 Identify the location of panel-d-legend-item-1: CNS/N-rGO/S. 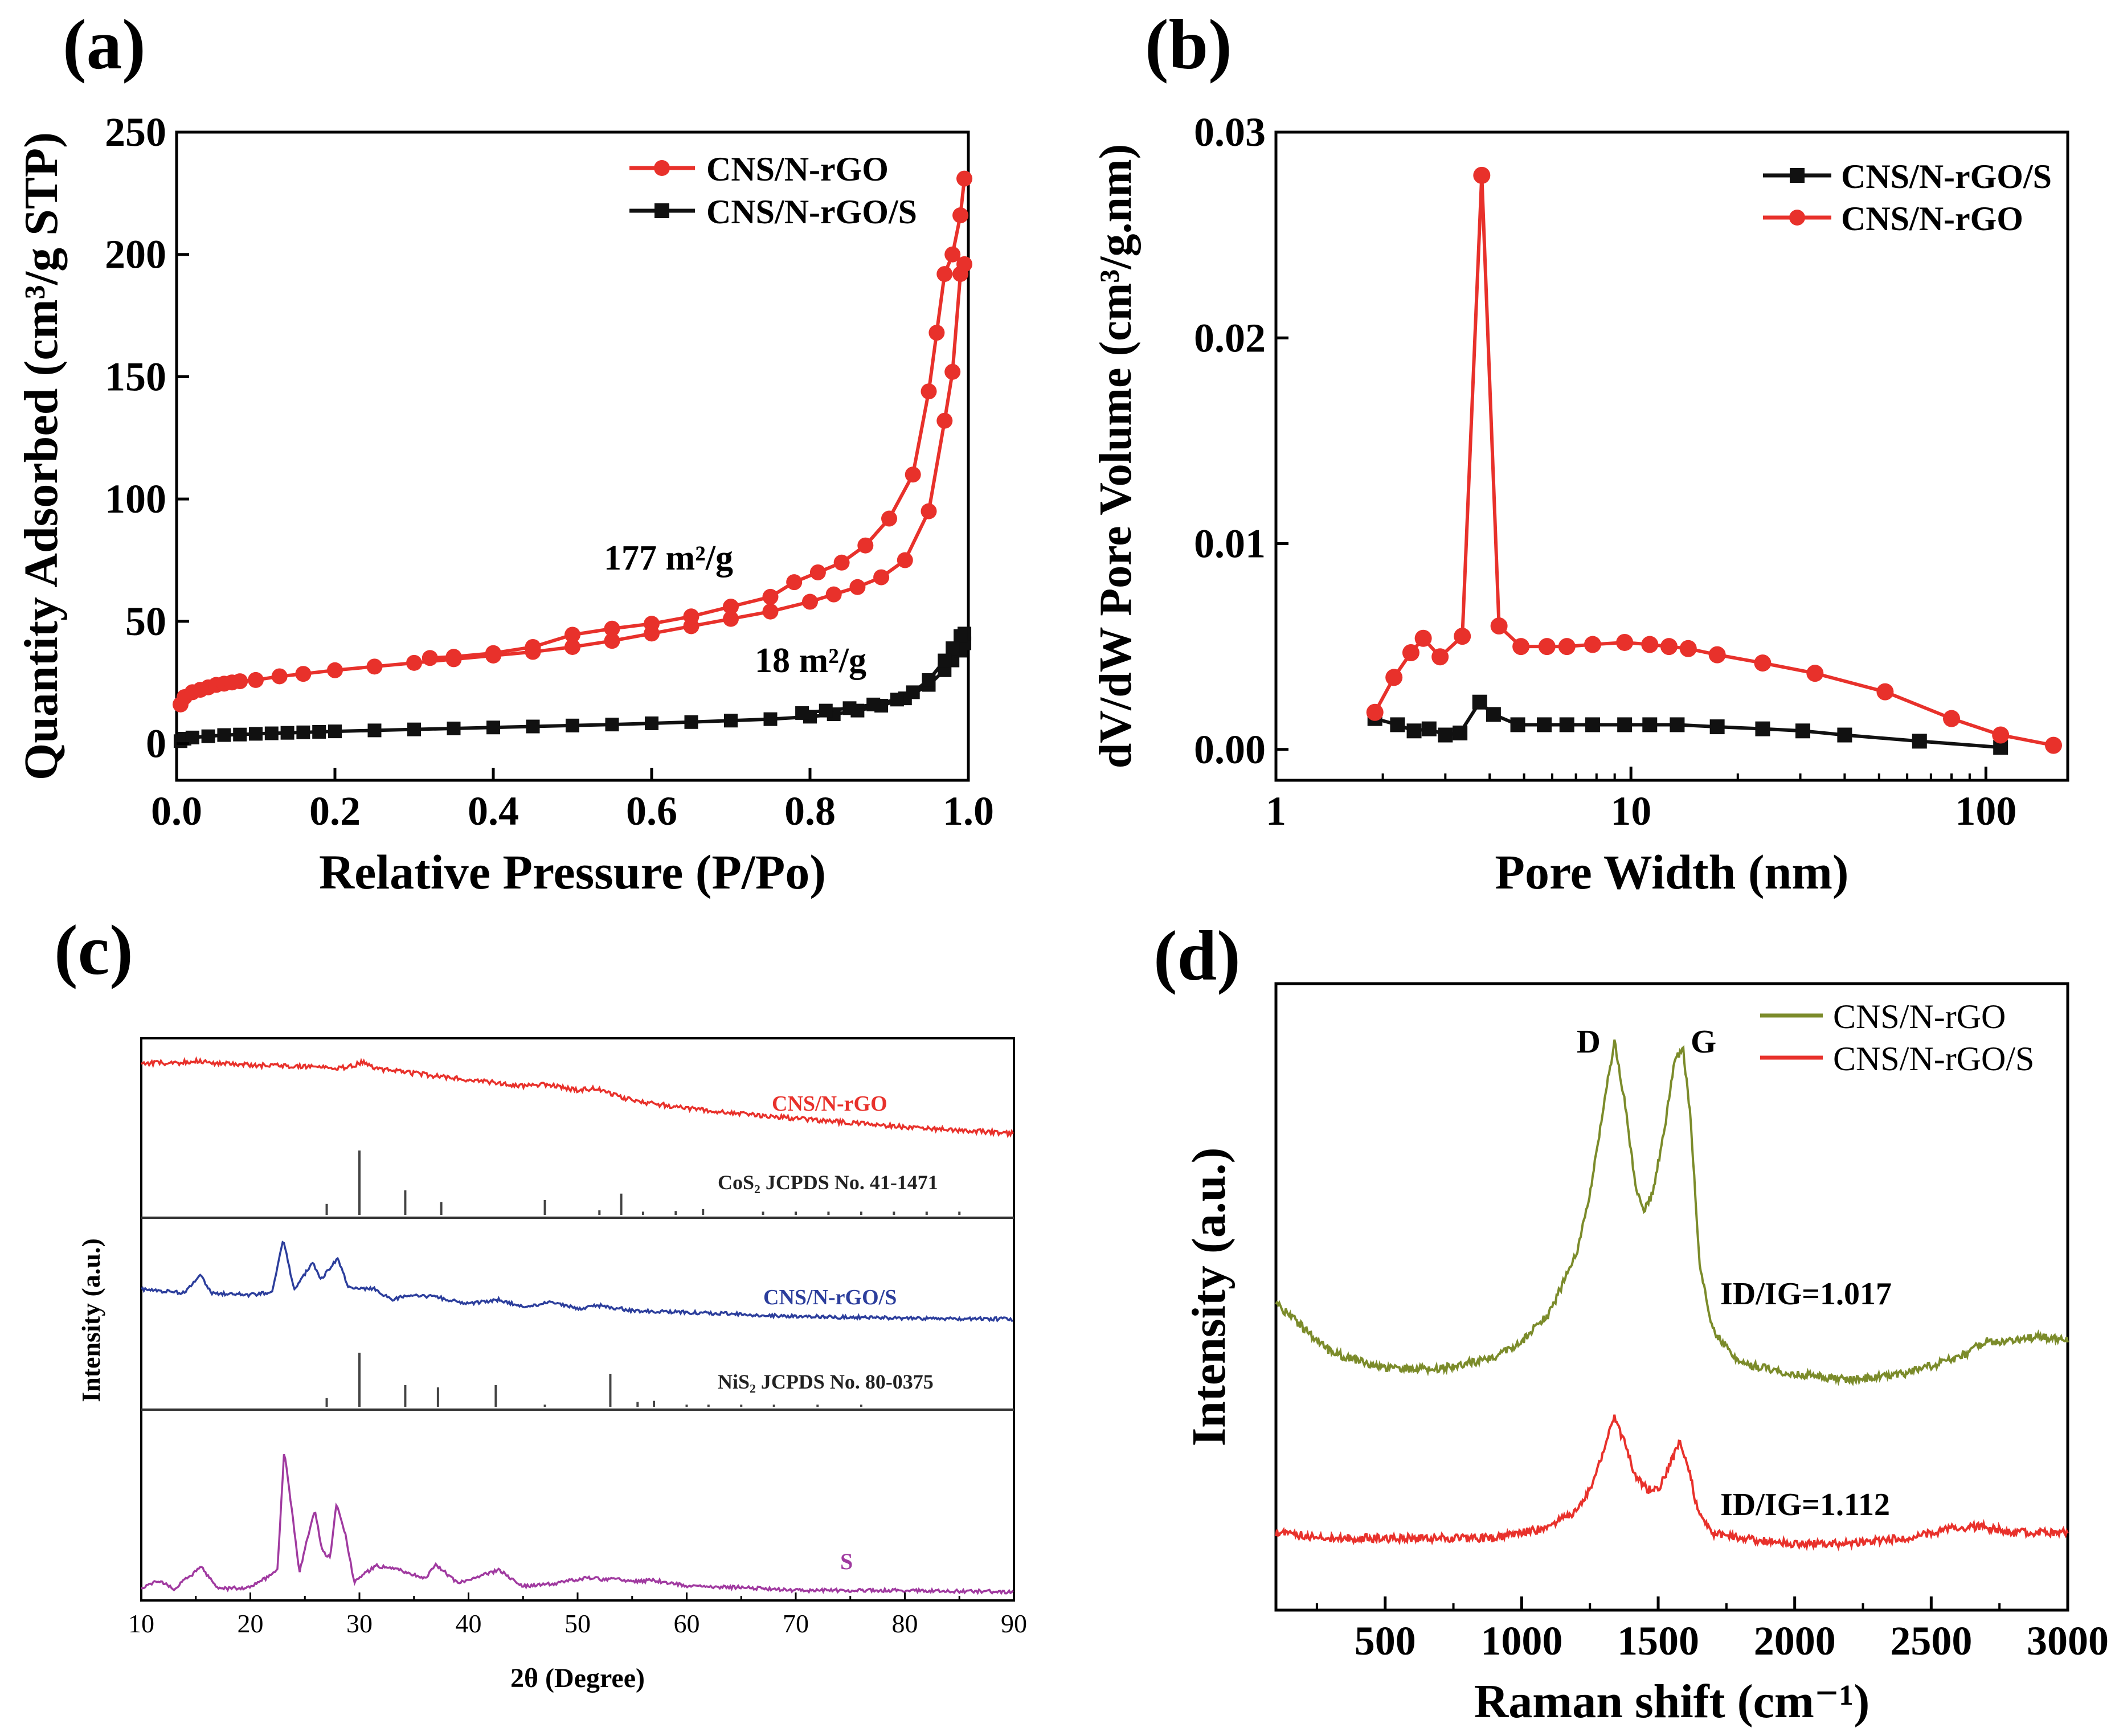
(1934, 1059).